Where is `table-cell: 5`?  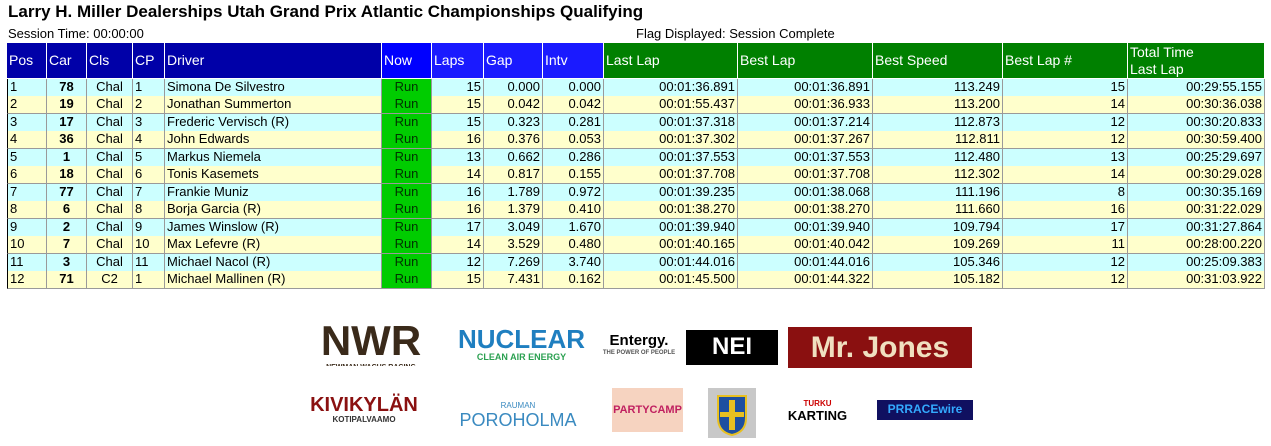 table-cell: 5 is located at coordinates (27, 157).